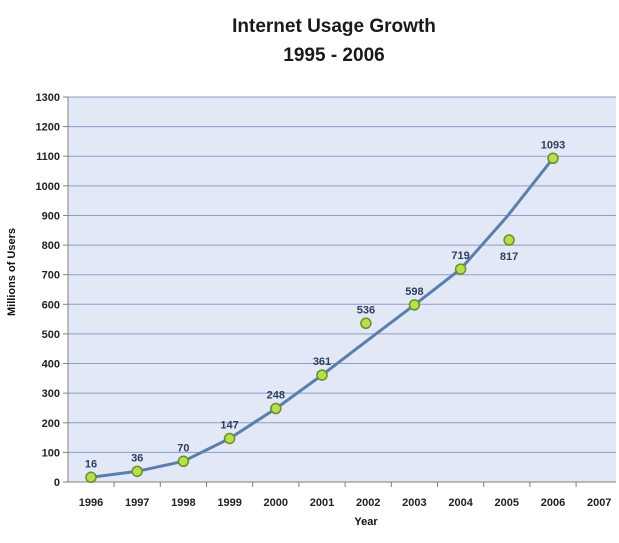 The height and width of the screenshot is (543, 619). Describe the element at coordinates (229, 425) in the screenshot. I see `data-label: 147` at that location.